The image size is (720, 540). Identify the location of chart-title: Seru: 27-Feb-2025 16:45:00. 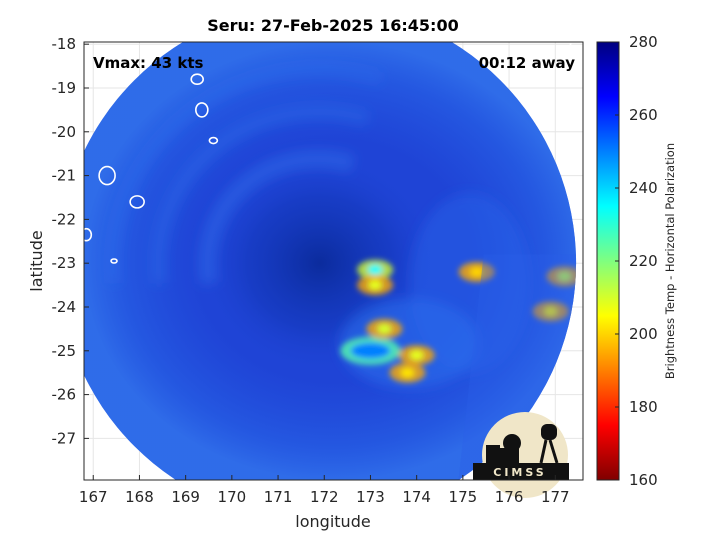
(332, 25).